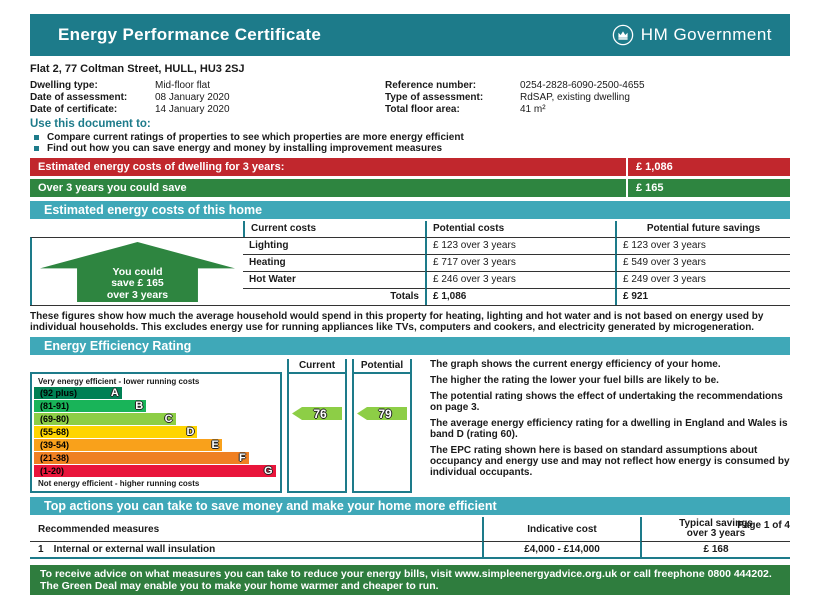  I want to click on cost-row-potential: £ 249 over 3 years, so click(702, 279).